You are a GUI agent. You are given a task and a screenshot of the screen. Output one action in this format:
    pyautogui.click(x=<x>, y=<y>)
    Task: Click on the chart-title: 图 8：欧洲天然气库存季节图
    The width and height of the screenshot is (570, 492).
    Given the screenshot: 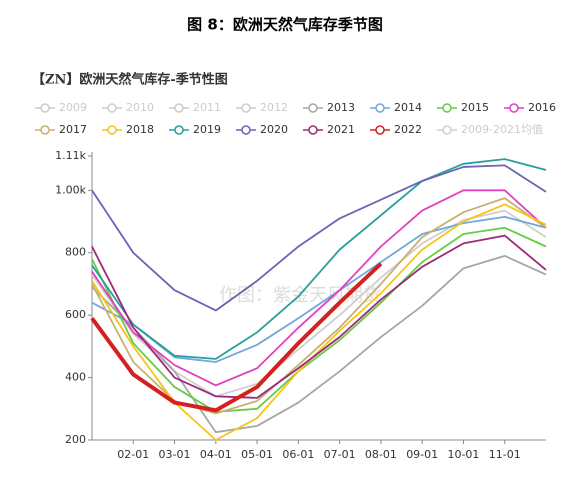 What is the action you would take?
    pyautogui.click(x=285, y=25)
    